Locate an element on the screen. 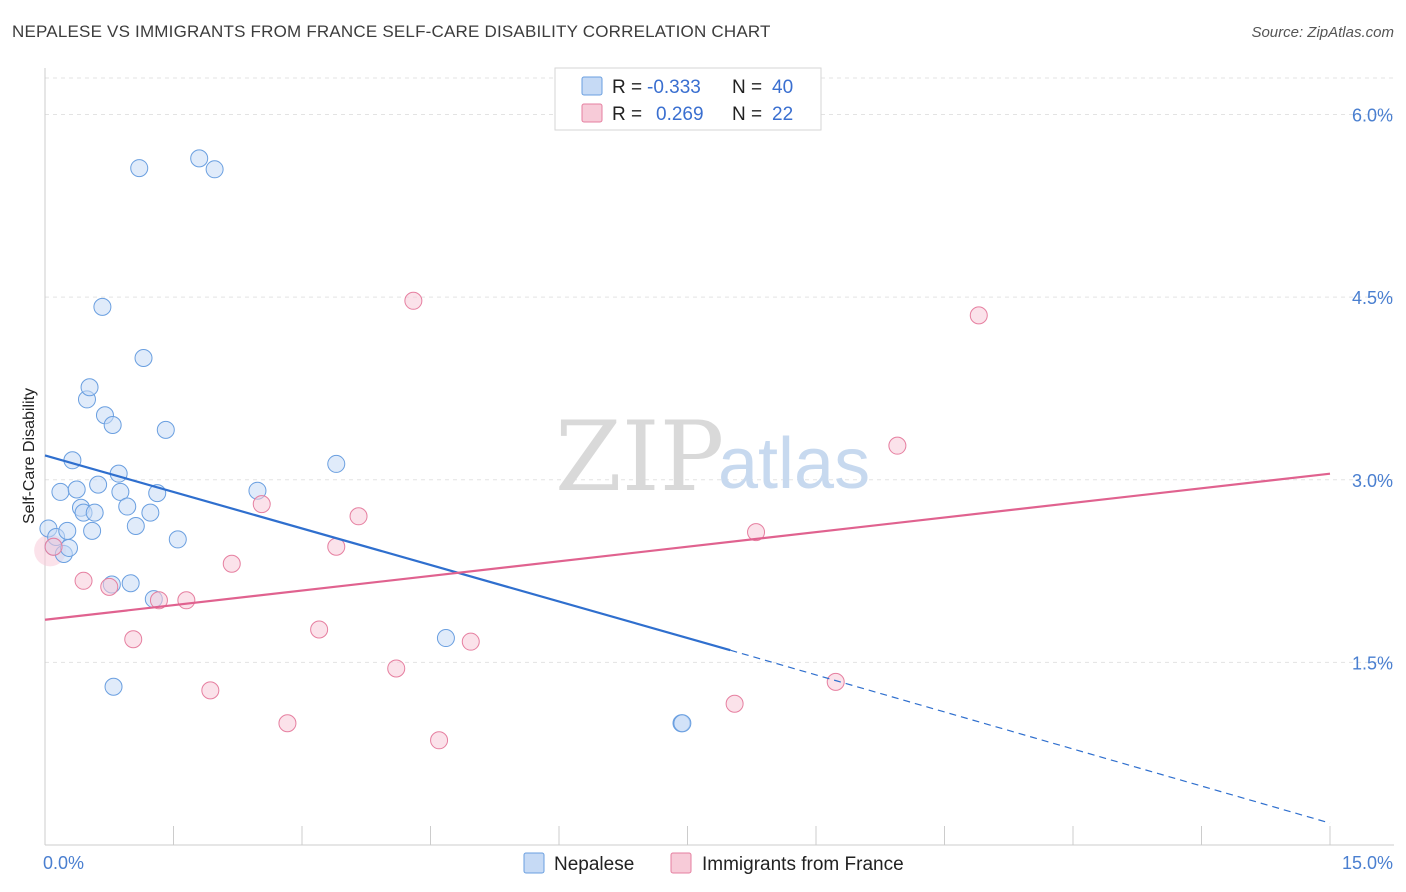 The height and width of the screenshot is (892, 1406). legend-n-value-1: 22 is located at coordinates (782, 114).